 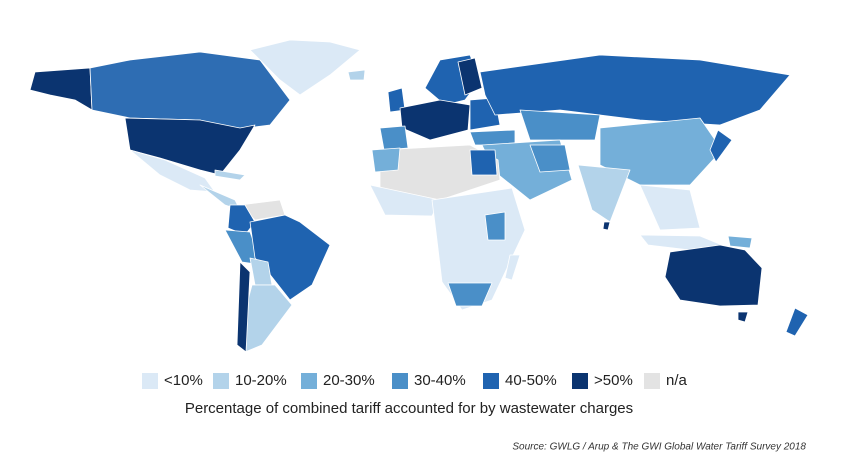 I want to click on legend-item: >50%, so click(x=602, y=380).